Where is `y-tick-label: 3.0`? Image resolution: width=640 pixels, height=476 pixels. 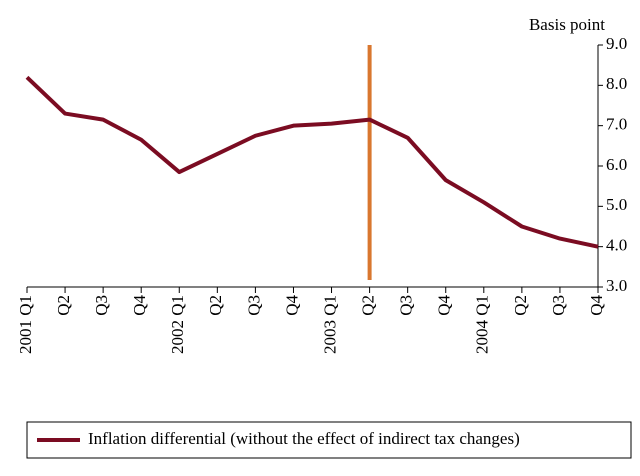
y-tick-label: 3.0 is located at coordinates (616, 285).